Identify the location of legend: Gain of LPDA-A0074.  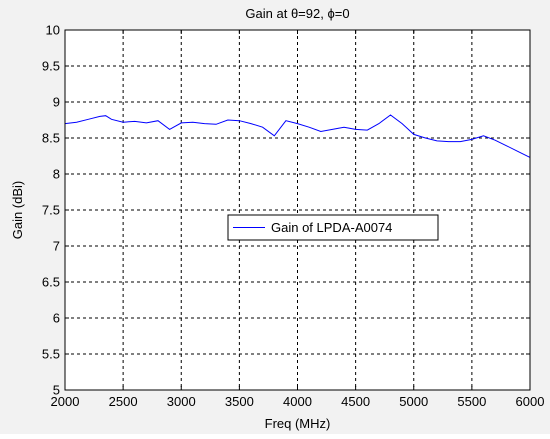
(333, 227).